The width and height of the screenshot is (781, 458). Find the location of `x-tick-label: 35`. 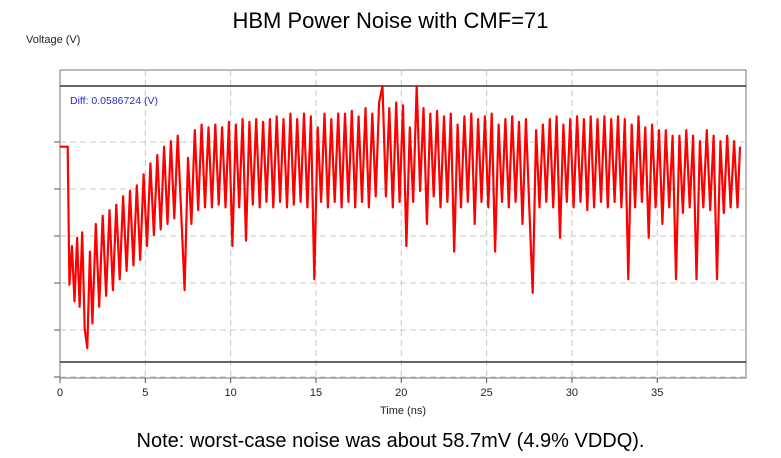

x-tick-label: 35 is located at coordinates (657, 393).